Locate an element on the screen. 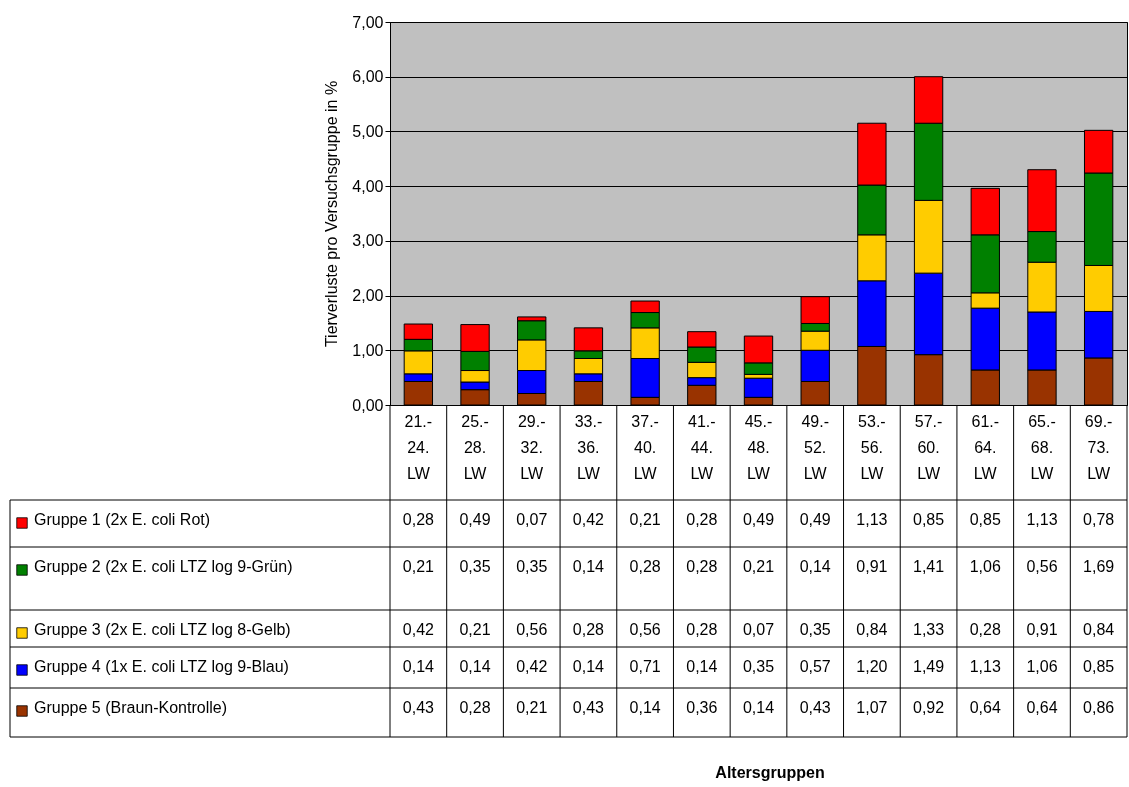 The image size is (1129, 787). y-tick-label: 7,00 is located at coordinates (368, 22).